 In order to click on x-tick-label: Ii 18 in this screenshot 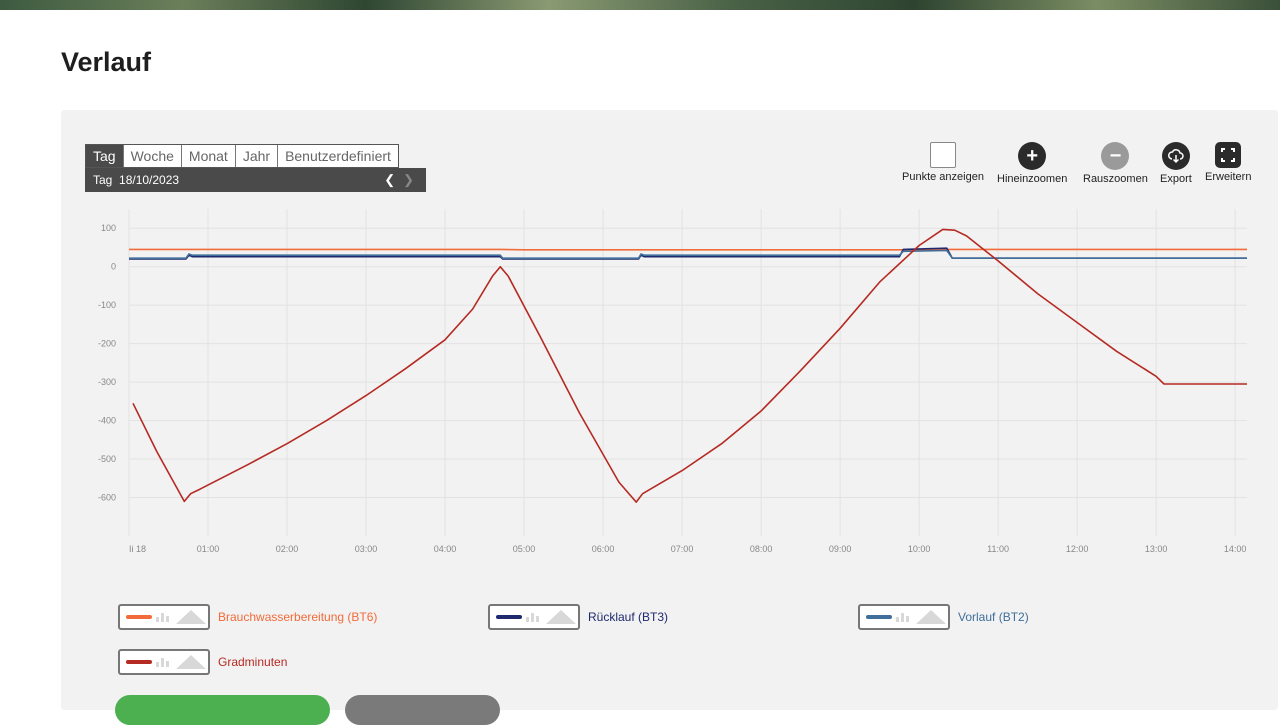, I will do `click(137, 549)`.